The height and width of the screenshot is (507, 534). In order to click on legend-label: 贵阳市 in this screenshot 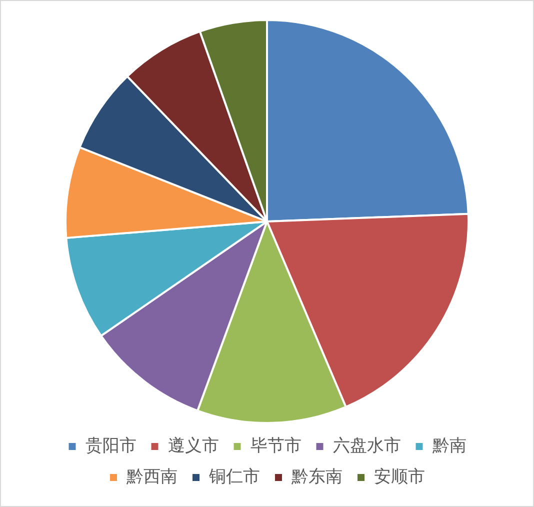, I will do `click(110, 445)`.